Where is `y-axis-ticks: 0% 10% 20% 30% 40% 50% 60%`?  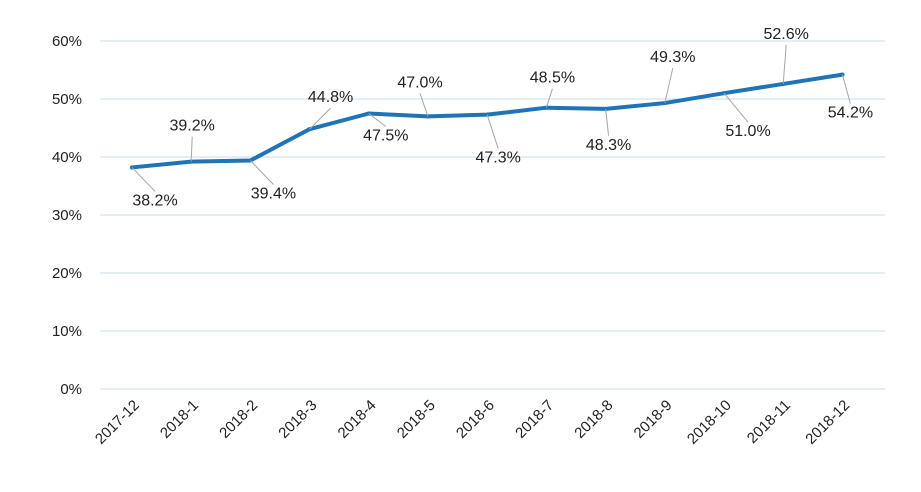 y-axis-ticks: 0% 10% 20% 30% 40% 50% 60% is located at coordinates (67, 215).